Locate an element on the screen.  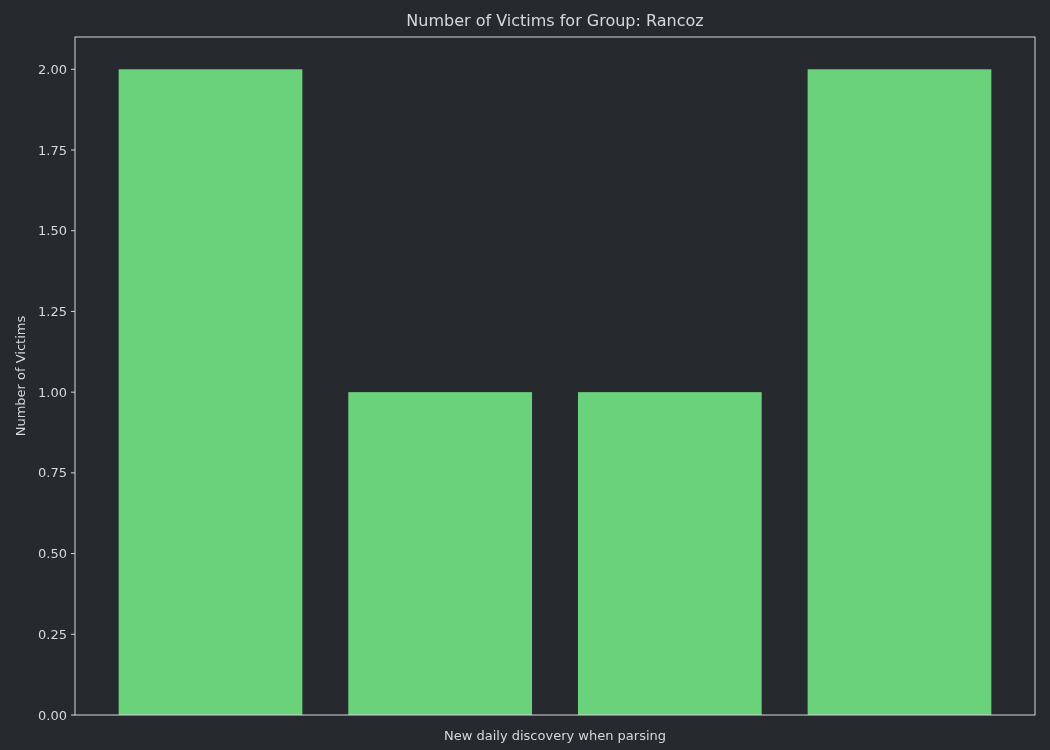
chart-title: Number of Victims for Group: Rancoz is located at coordinates (555, 20).